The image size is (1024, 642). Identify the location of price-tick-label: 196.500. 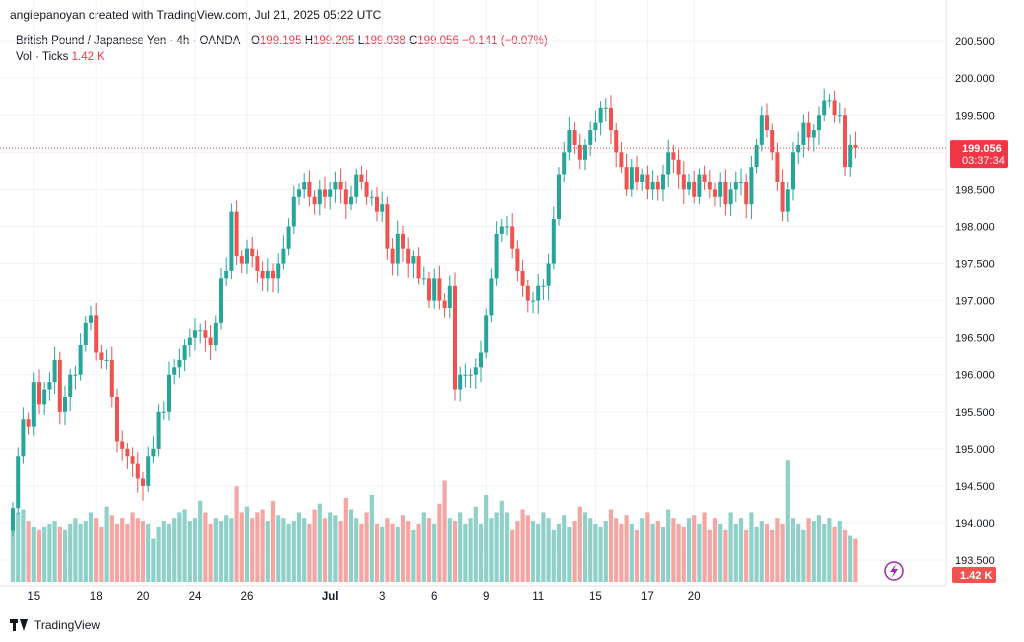
(975, 339).